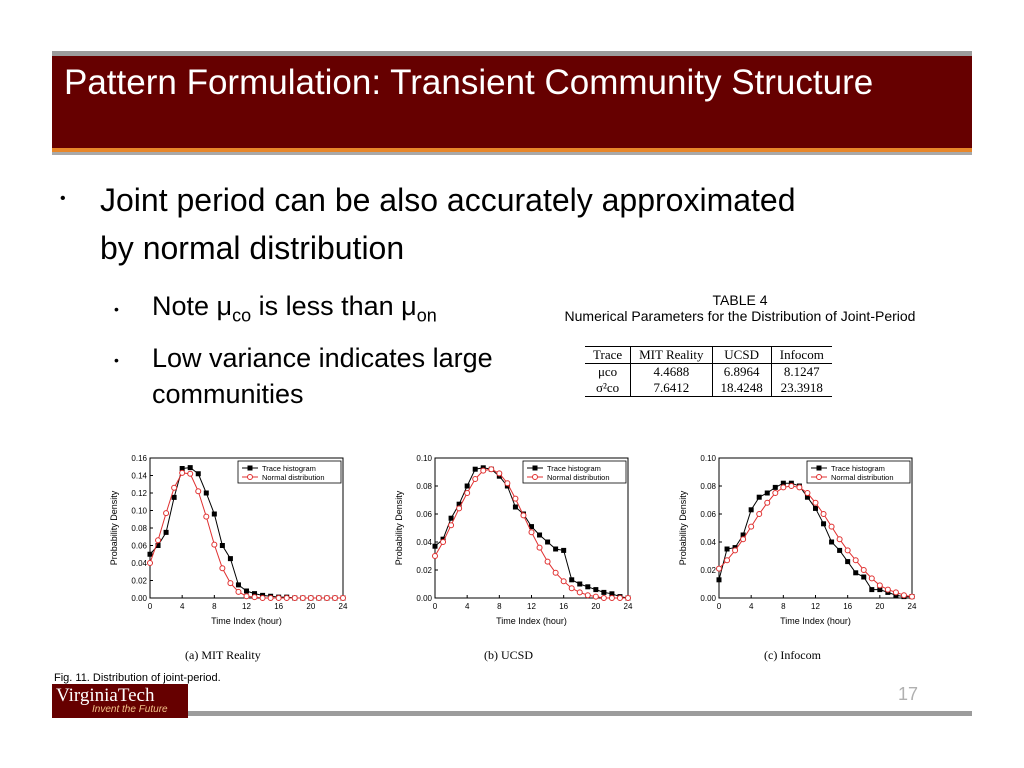 The width and height of the screenshot is (1024, 768). What do you see at coordinates (139, 511) in the screenshot?
I see `y-tick-label: 0.10` at bounding box center [139, 511].